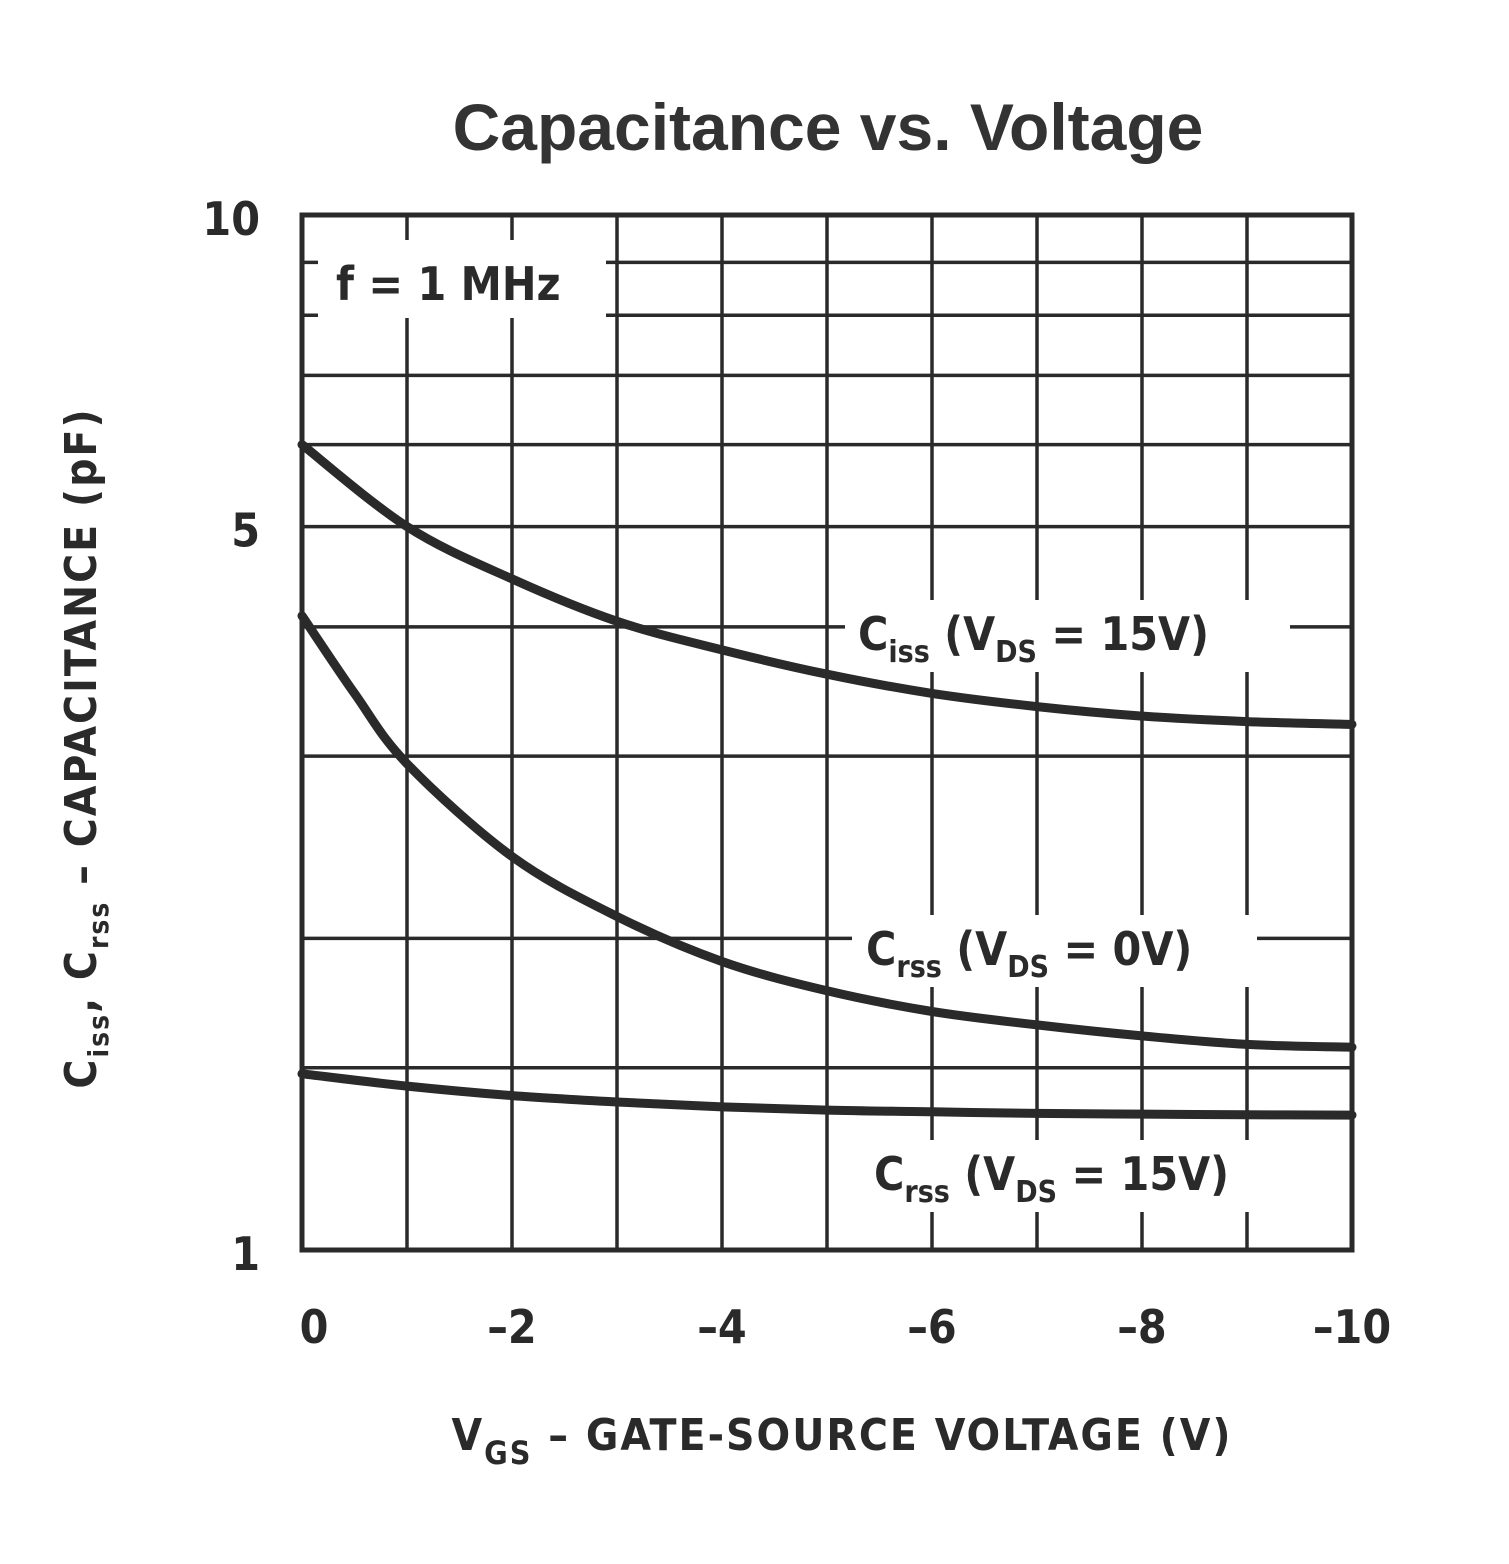  I want to click on series-label-crss15: Crss (VDS = 15V), so click(1051, 1178).